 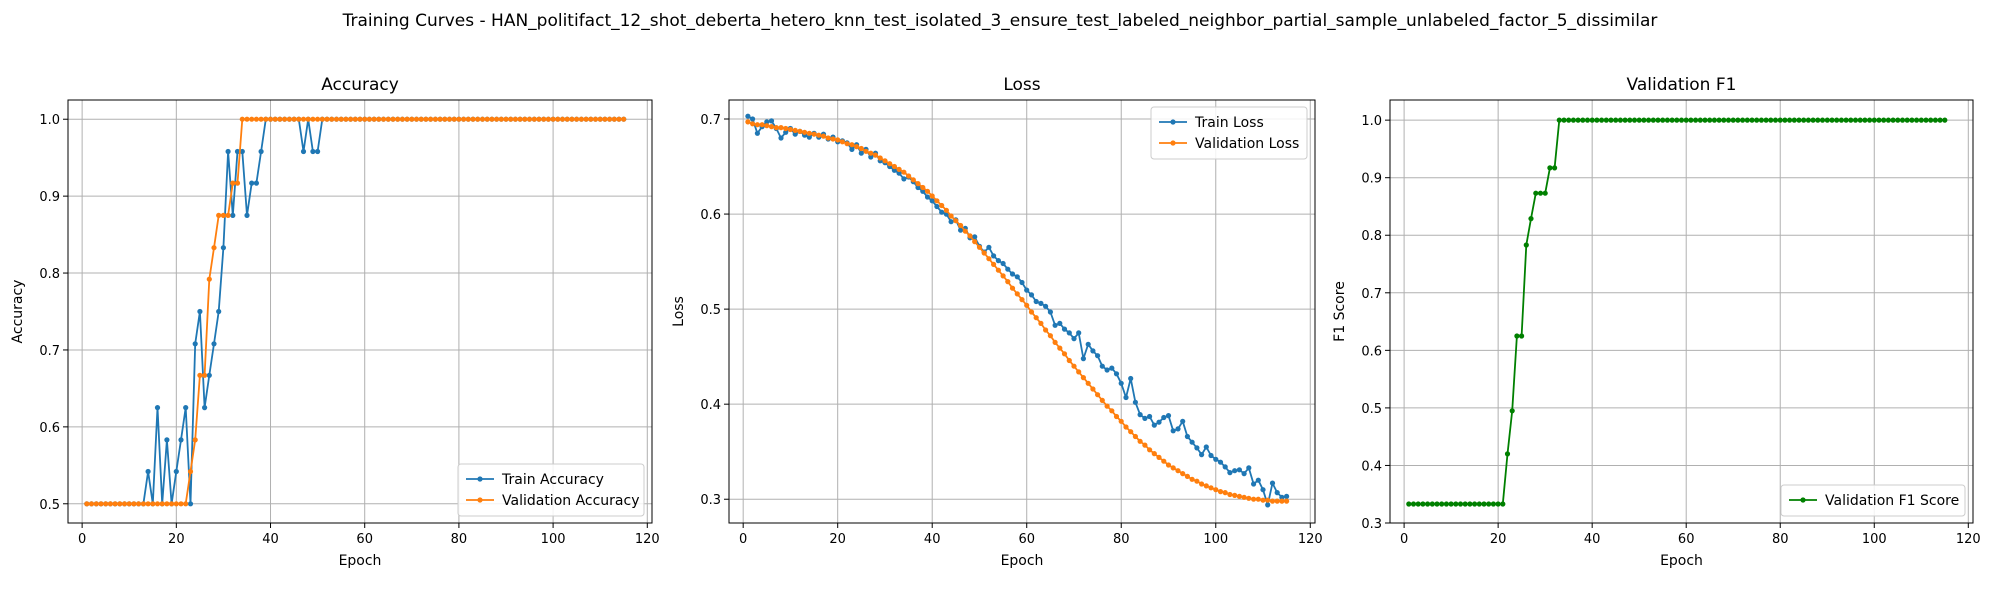 I want to click on y-axis-label: F1 Score, so click(x=1340, y=311).